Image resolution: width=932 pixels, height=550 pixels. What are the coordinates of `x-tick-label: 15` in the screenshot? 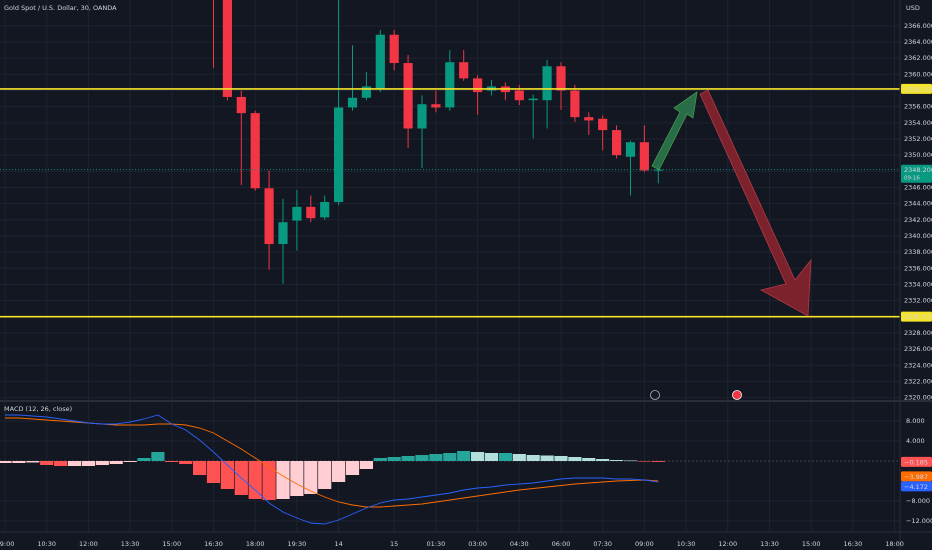 It's located at (394, 544).